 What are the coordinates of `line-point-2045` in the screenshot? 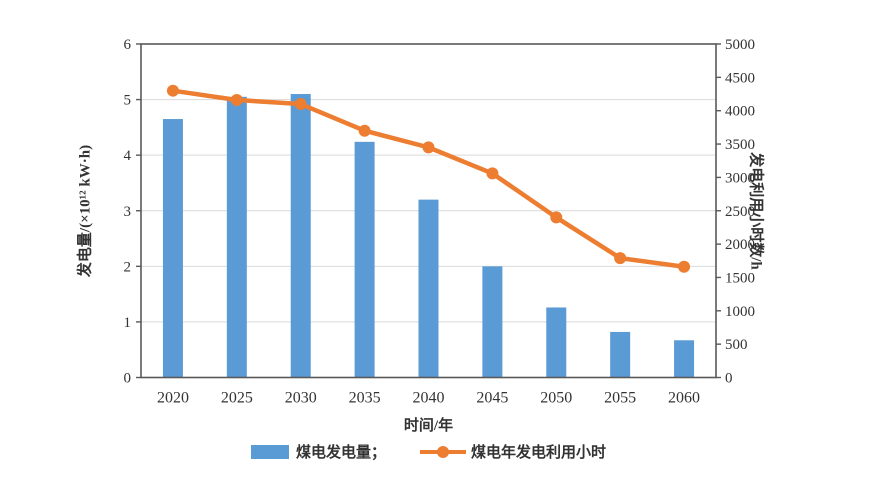 It's located at (492, 173).